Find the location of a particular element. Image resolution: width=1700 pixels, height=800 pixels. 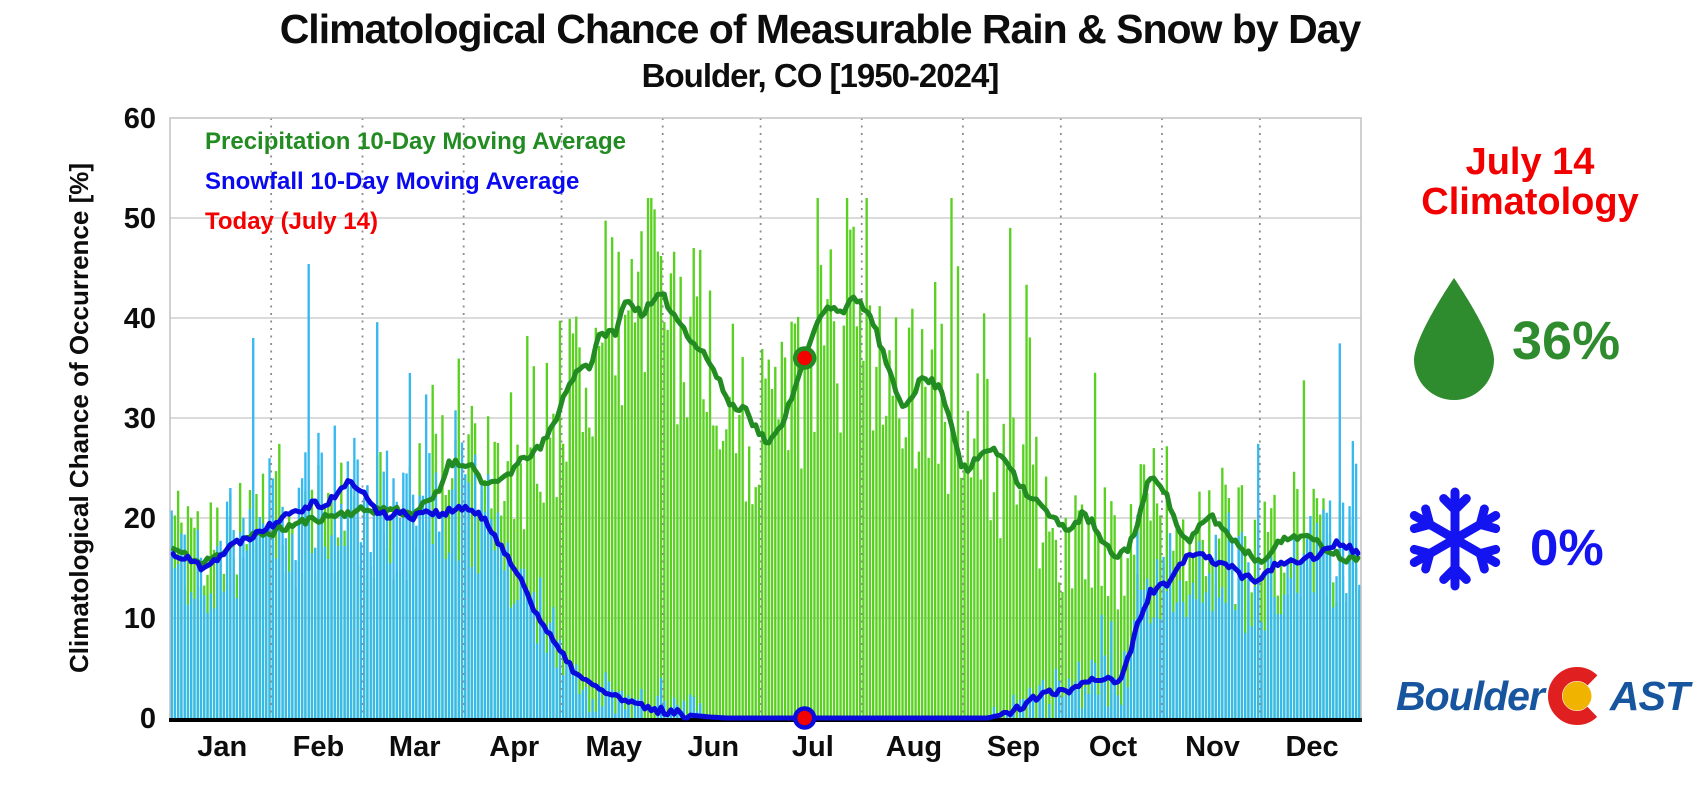

x-tick-label-month: Mar is located at coordinates (415, 747).